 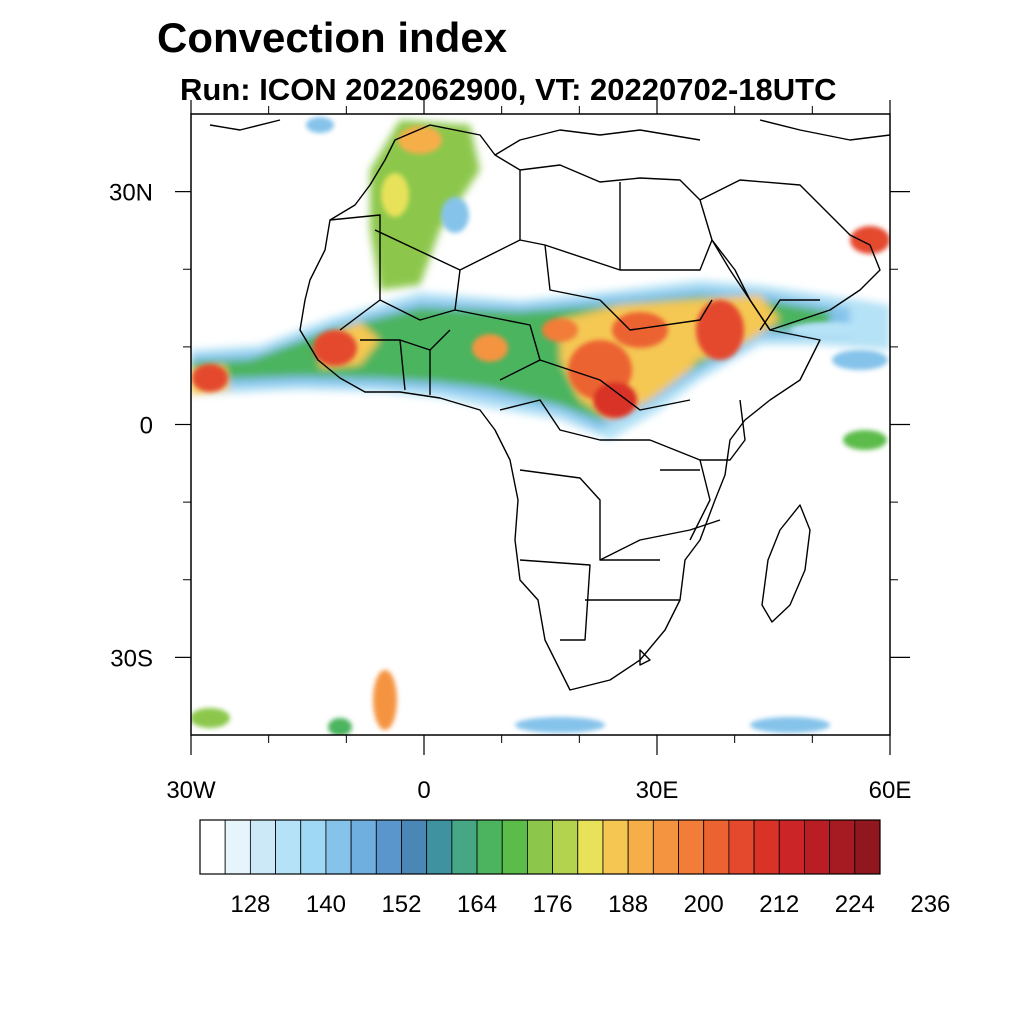 What do you see at coordinates (890, 790) in the screenshot?
I see `lon-label: 60E` at bounding box center [890, 790].